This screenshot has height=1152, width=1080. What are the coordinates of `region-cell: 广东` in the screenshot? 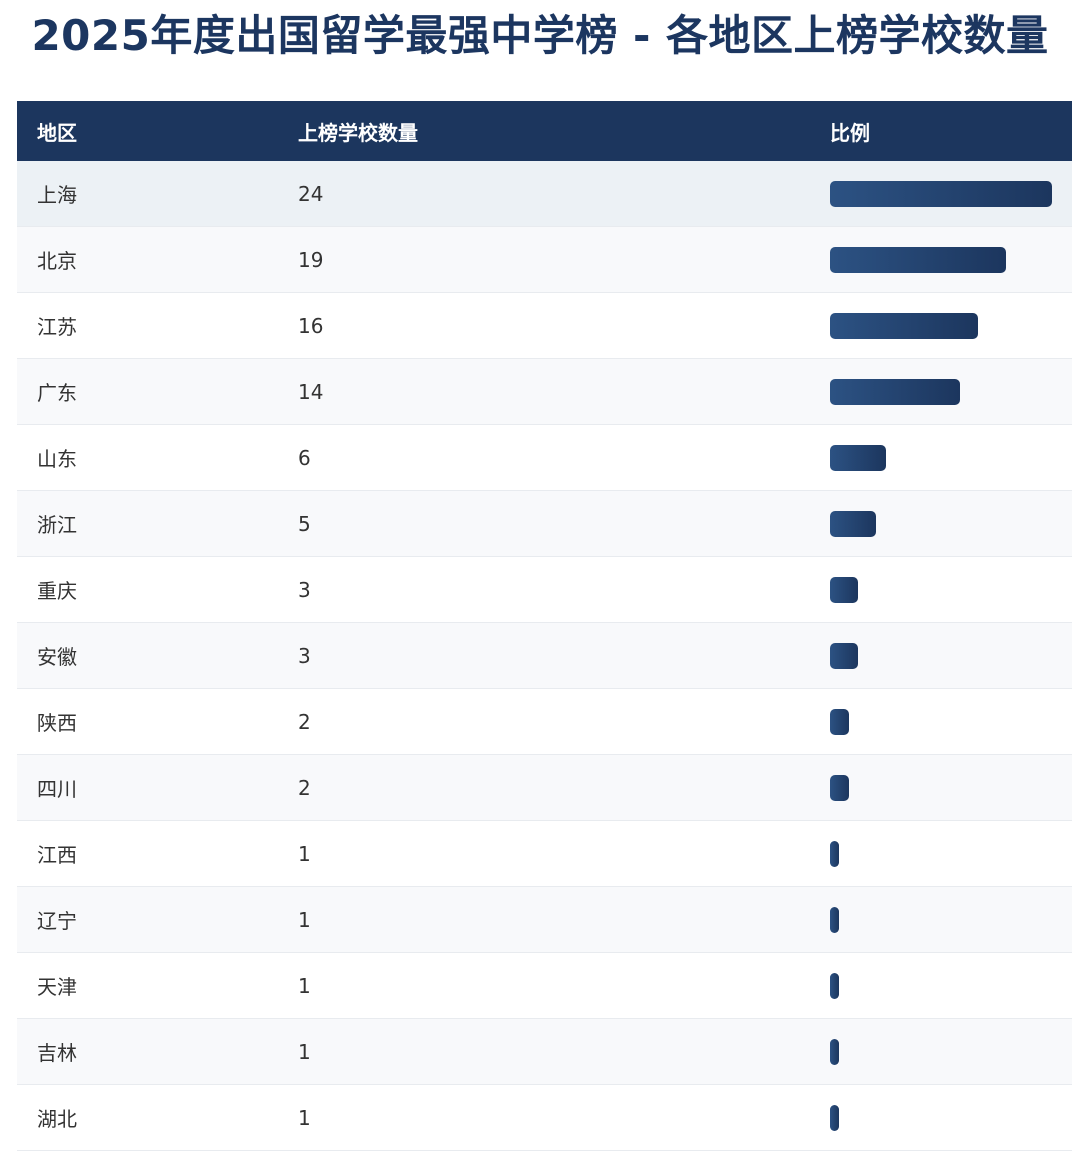 It's located at (157, 391).